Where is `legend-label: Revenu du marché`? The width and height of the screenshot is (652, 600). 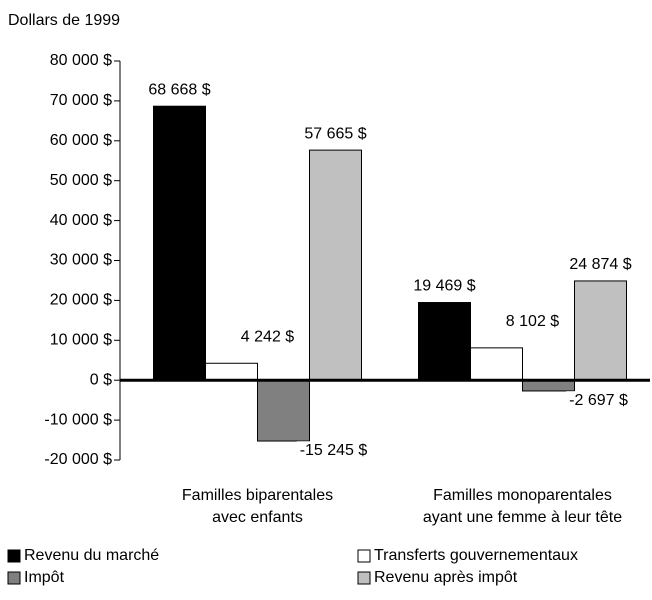
legend-label: Revenu du marché is located at coordinates (91, 555).